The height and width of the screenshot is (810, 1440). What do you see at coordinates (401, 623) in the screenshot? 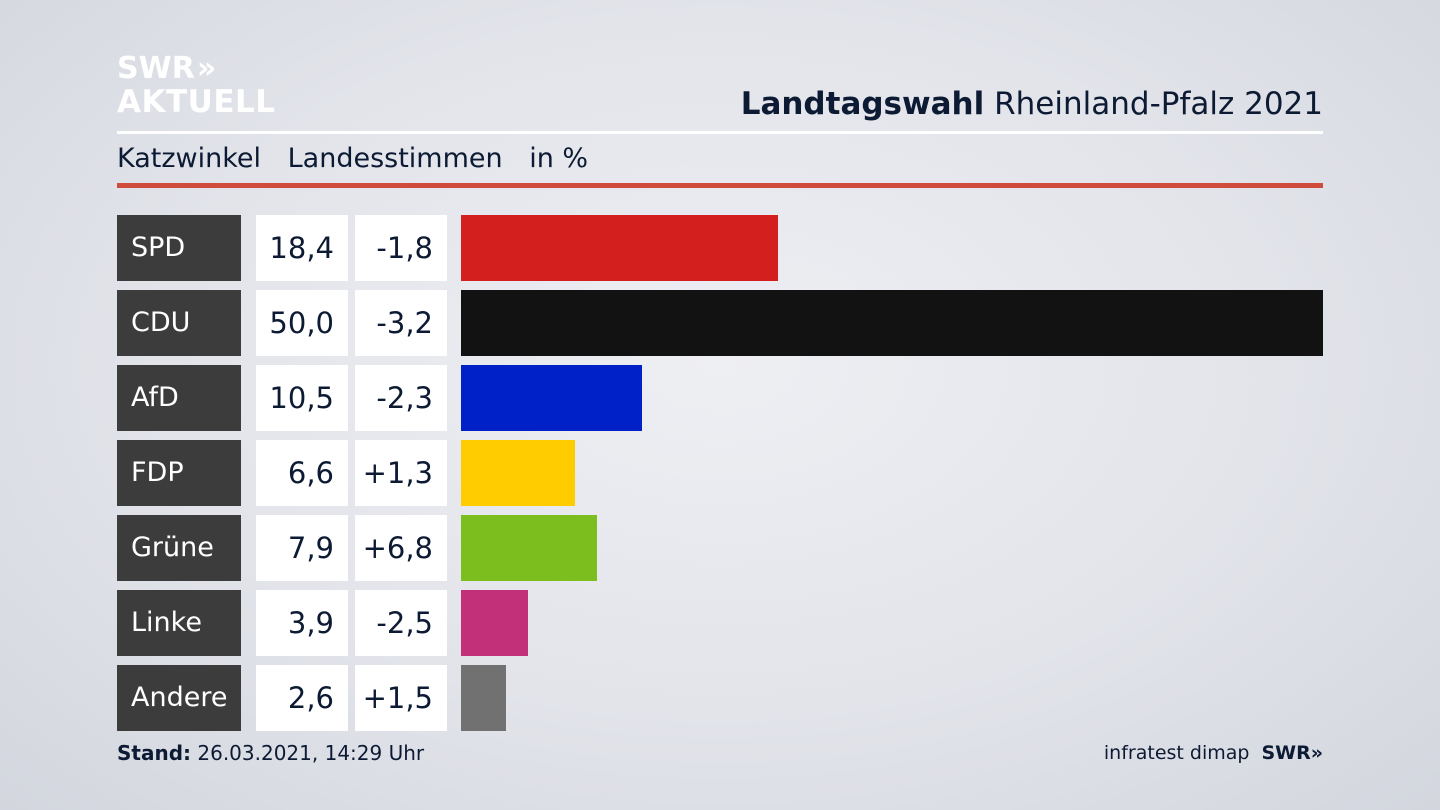
I see `diff-label: -2,5` at bounding box center [401, 623].